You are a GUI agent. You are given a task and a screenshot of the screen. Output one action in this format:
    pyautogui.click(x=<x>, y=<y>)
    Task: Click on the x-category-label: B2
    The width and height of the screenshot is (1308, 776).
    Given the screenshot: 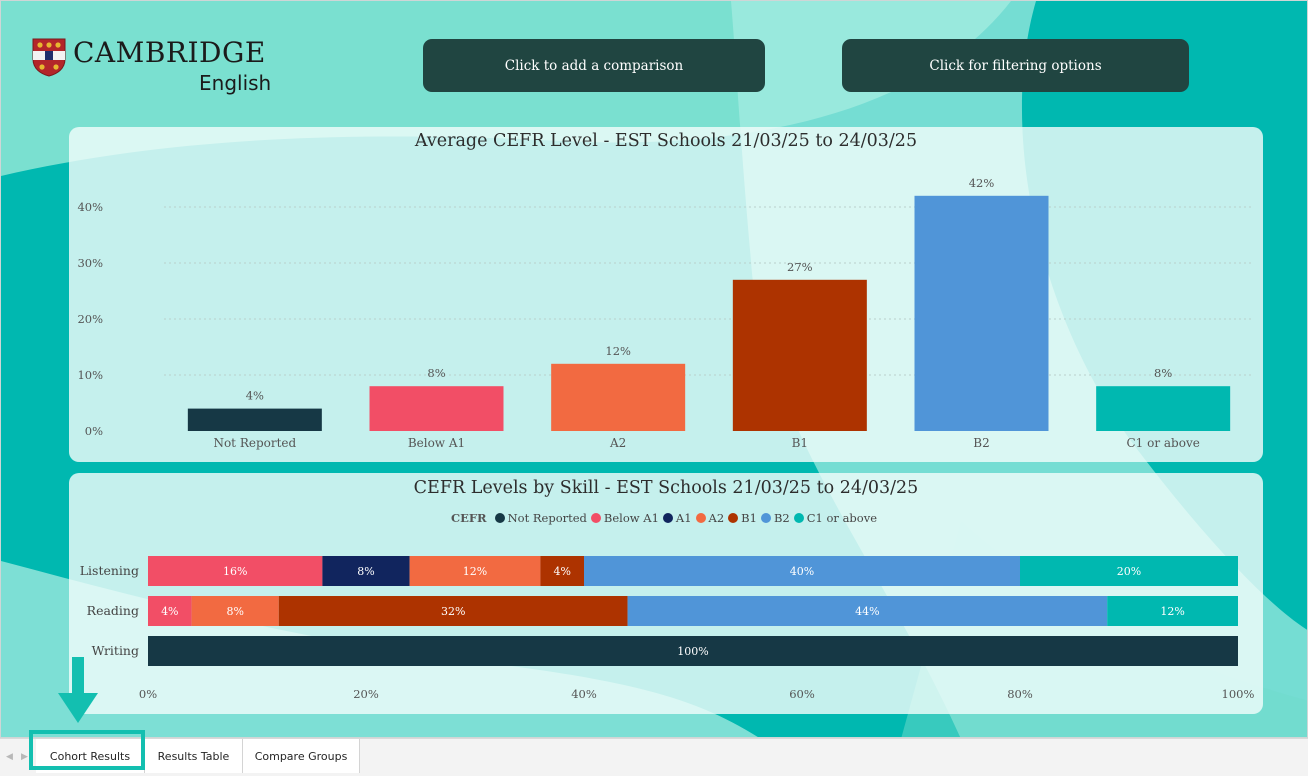 What is the action you would take?
    pyautogui.click(x=981, y=443)
    